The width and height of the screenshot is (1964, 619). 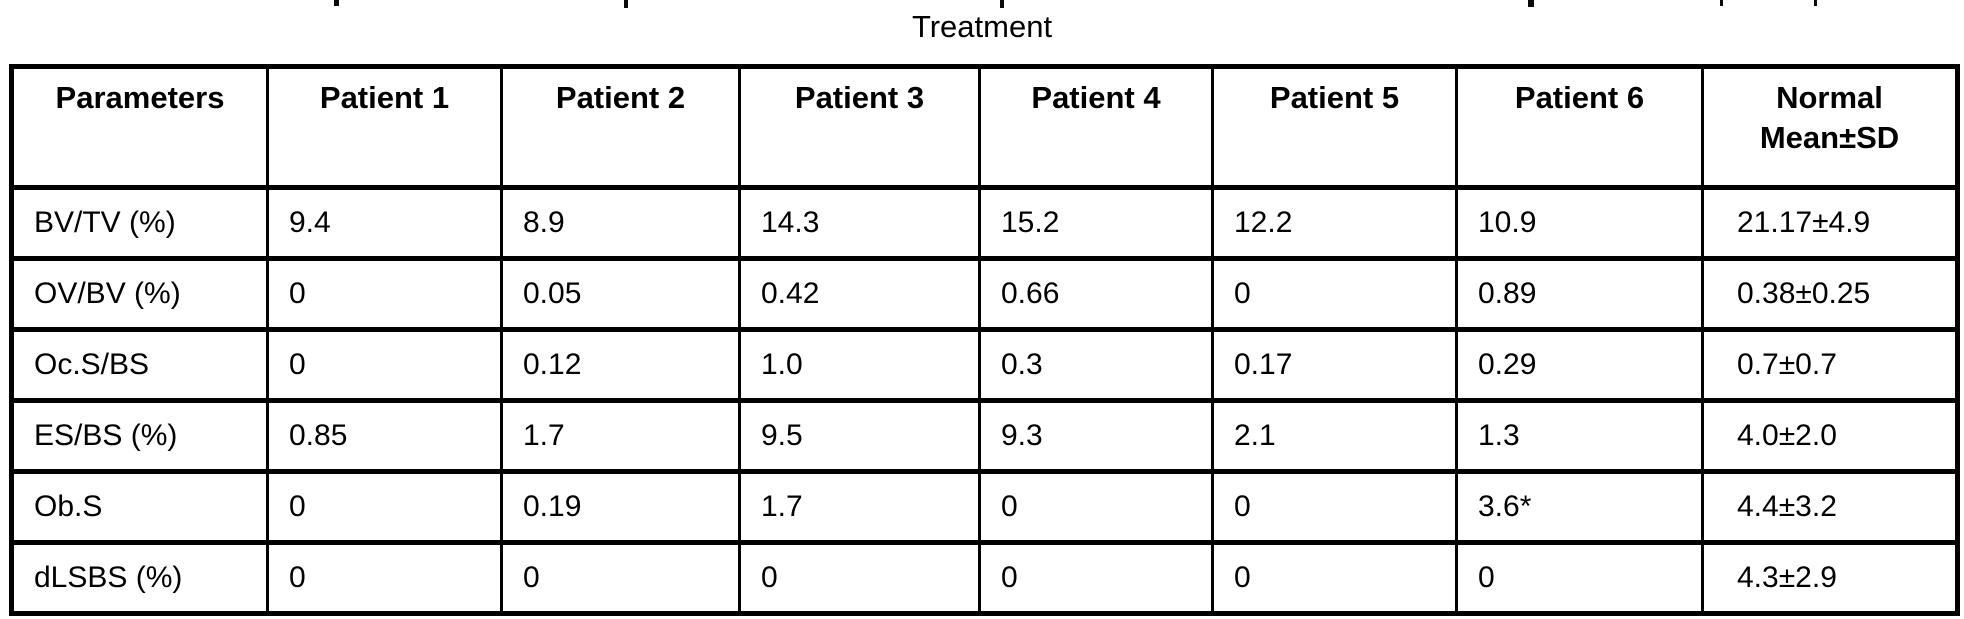 What do you see at coordinates (859, 127) in the screenshot?
I see `column-header: Patient 3` at bounding box center [859, 127].